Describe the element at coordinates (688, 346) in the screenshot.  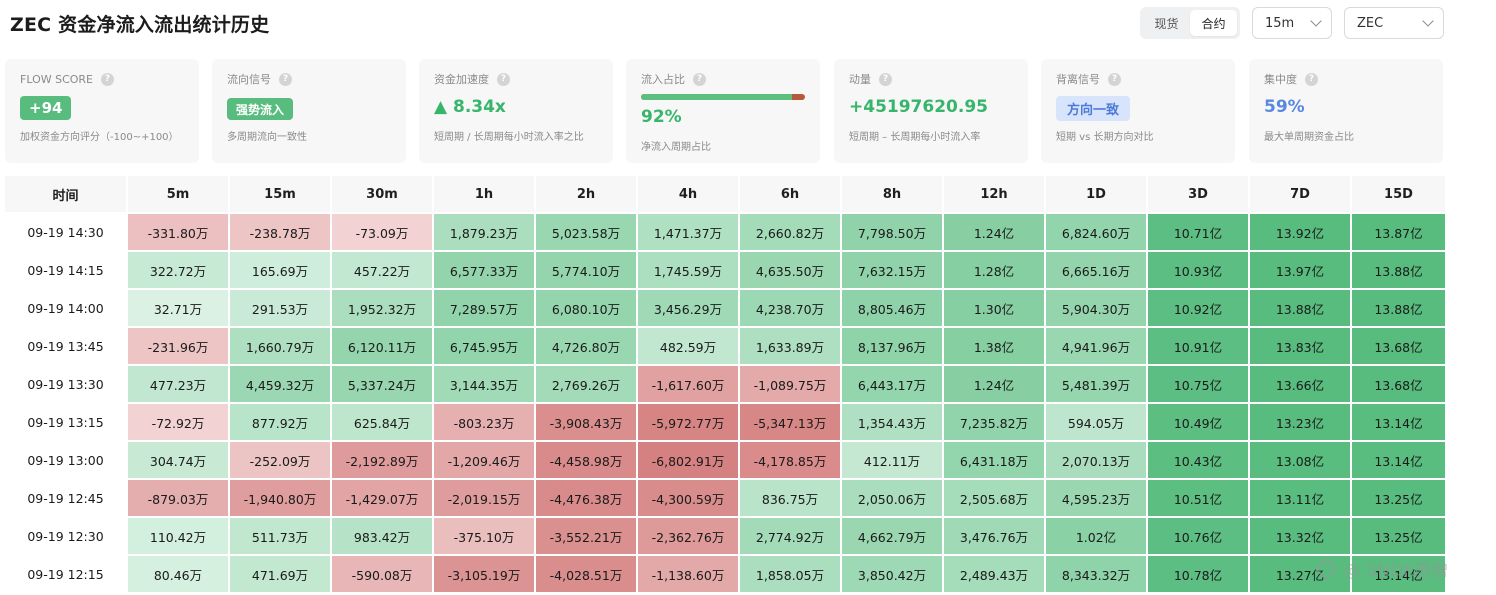
I see `flow-cell: 482.59万` at that location.